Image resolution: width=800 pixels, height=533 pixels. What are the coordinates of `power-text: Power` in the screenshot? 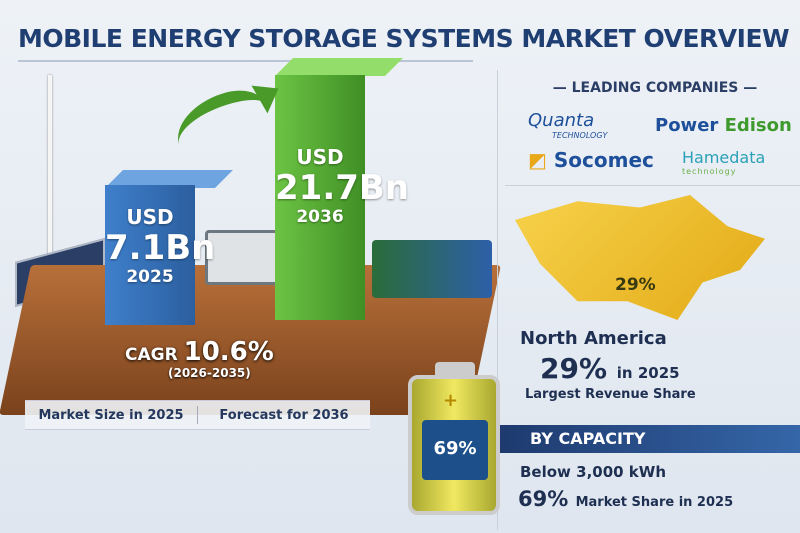 It's located at (687, 125).